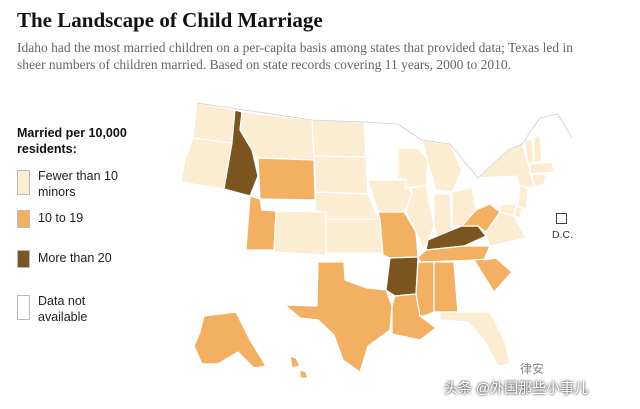 The image size is (640, 409). I want to click on state-maine, so click(556, 137).